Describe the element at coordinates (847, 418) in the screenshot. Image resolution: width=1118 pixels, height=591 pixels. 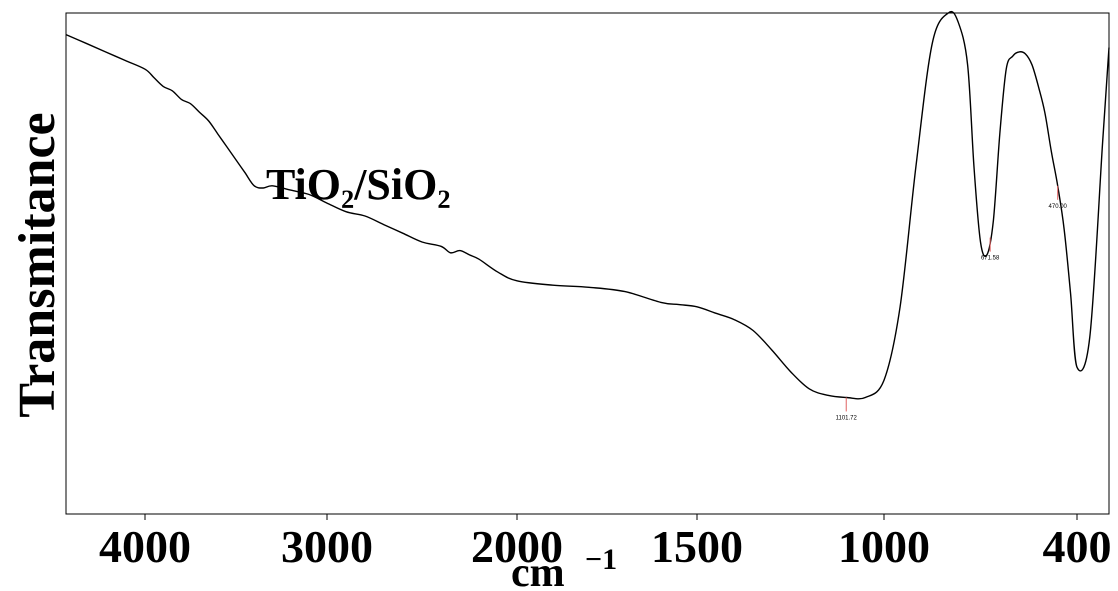
I see `peak-label-1101.72: 1101.72` at that location.